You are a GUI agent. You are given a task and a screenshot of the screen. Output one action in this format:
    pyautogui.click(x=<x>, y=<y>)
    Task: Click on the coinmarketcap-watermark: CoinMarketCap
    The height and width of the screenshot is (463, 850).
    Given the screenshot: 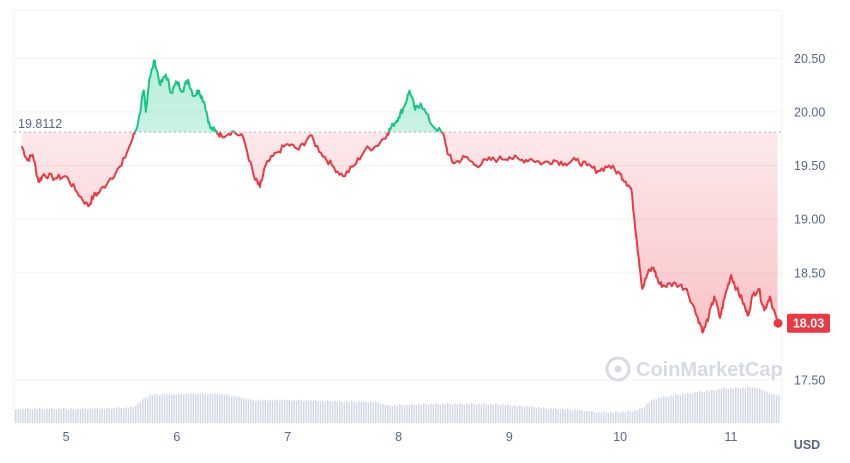 What is the action you would take?
    pyautogui.click(x=694, y=369)
    